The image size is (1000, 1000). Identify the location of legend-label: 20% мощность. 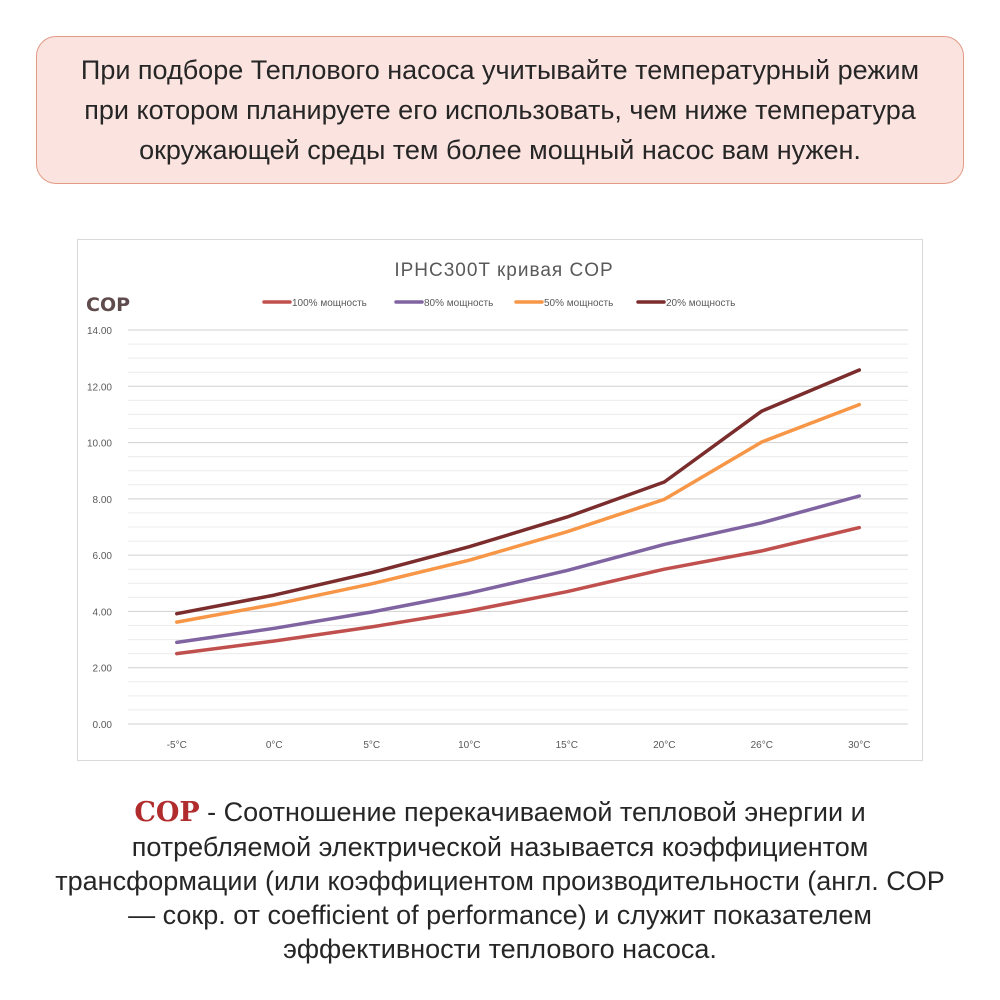
(700, 303).